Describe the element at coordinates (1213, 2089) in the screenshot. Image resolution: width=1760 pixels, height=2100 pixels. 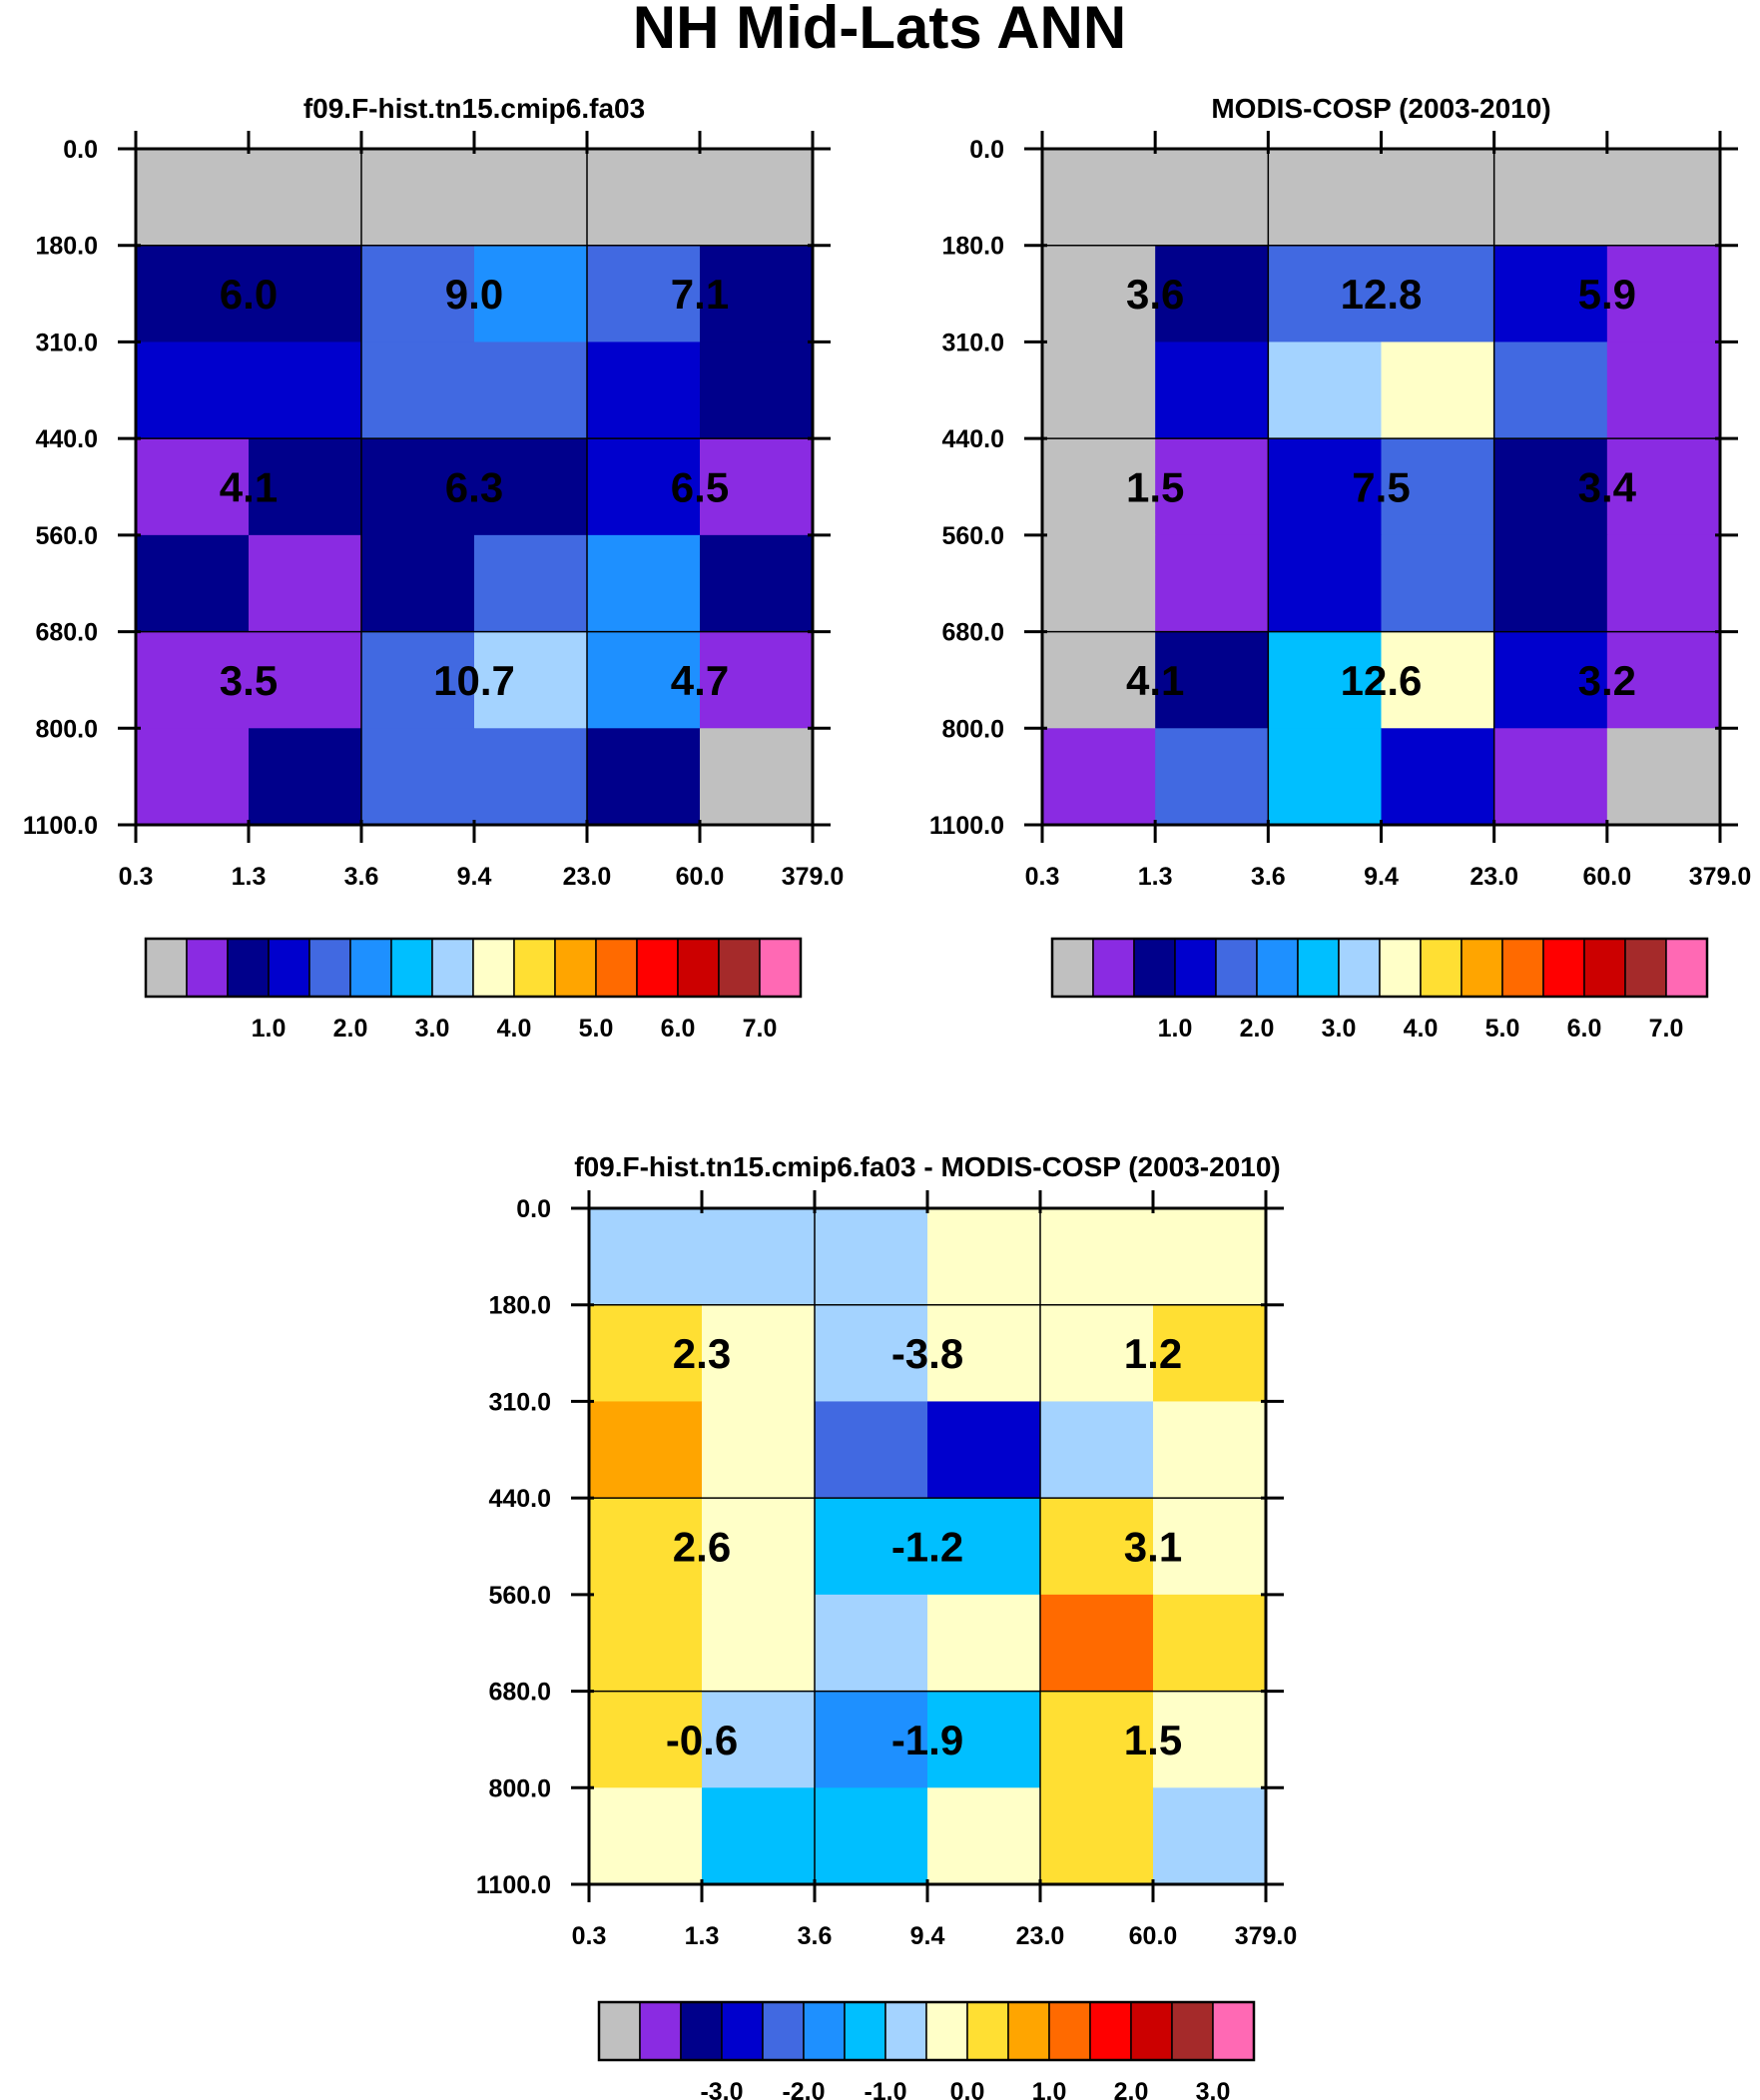
I see `colorbar-label: 3.0` at that location.